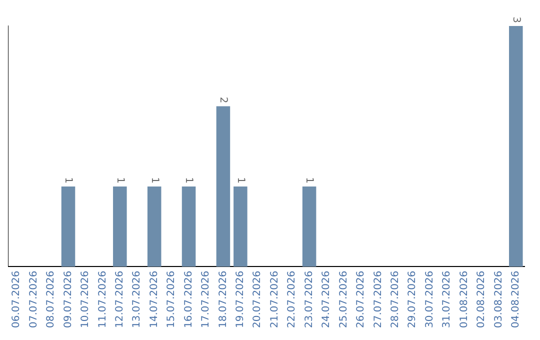 The height and width of the screenshot is (340, 540). What do you see at coordinates (188, 299) in the screenshot?
I see `x-tick-label: 16.07.2026` at bounding box center [188, 299].